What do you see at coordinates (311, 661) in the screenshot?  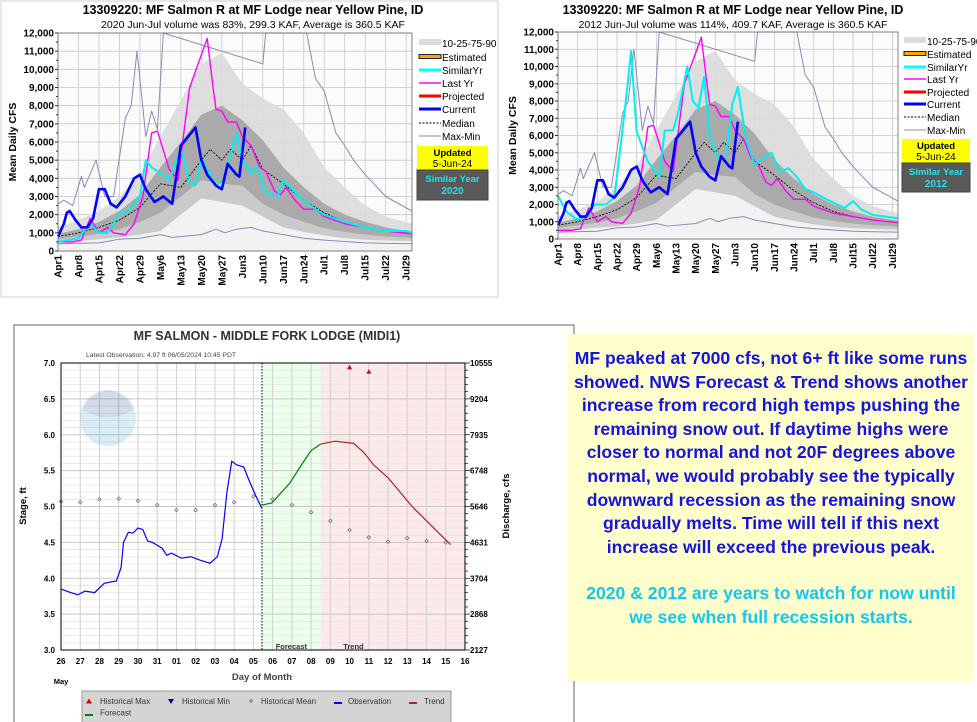 I see `day-tick-label: 08` at bounding box center [311, 661].